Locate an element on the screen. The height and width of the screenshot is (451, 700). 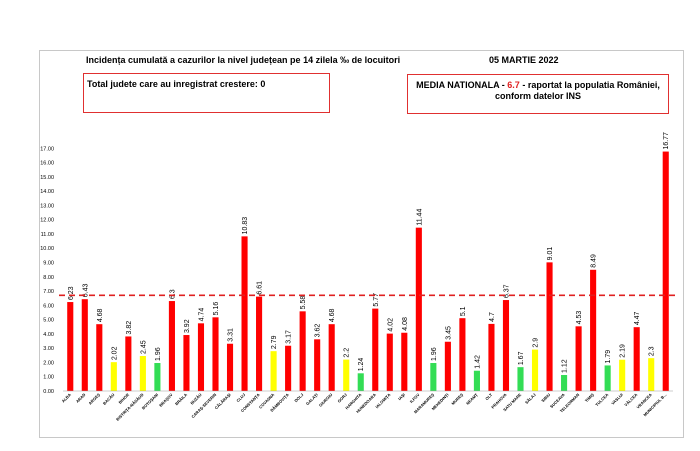
category-label: CLUJ is located at coordinates (240, 397).